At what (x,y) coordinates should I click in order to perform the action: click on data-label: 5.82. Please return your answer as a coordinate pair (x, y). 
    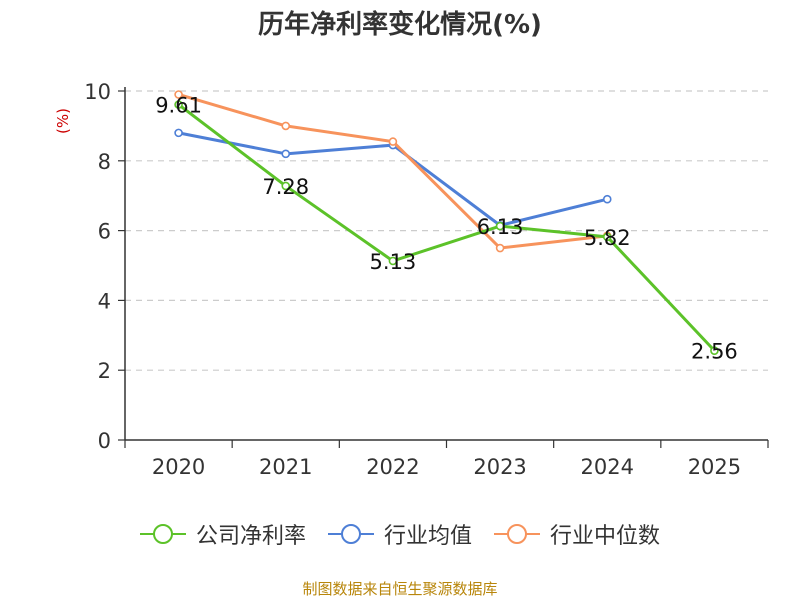
    Looking at the image, I should click on (607, 238).